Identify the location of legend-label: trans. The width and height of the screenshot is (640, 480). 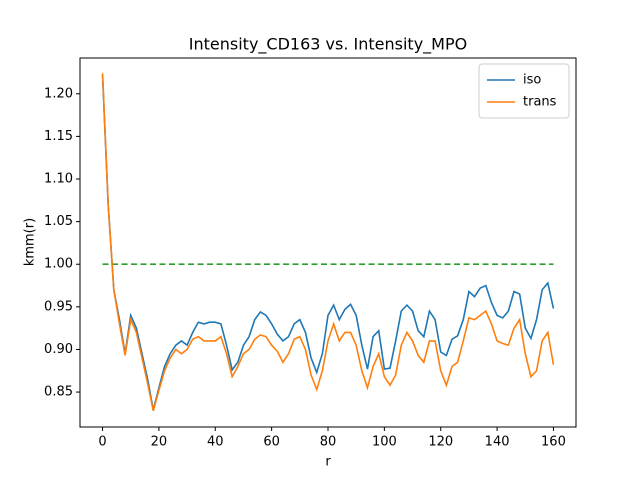
(540, 102).